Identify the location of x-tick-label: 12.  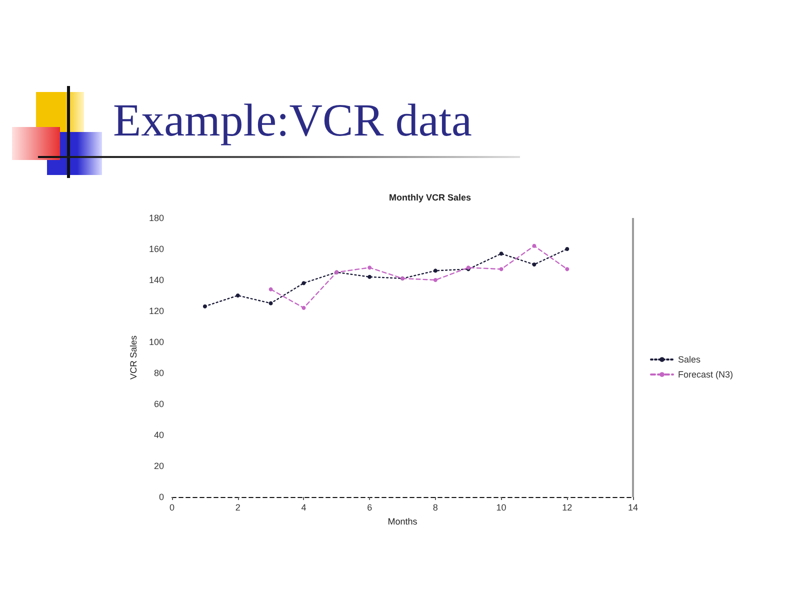
(567, 507).